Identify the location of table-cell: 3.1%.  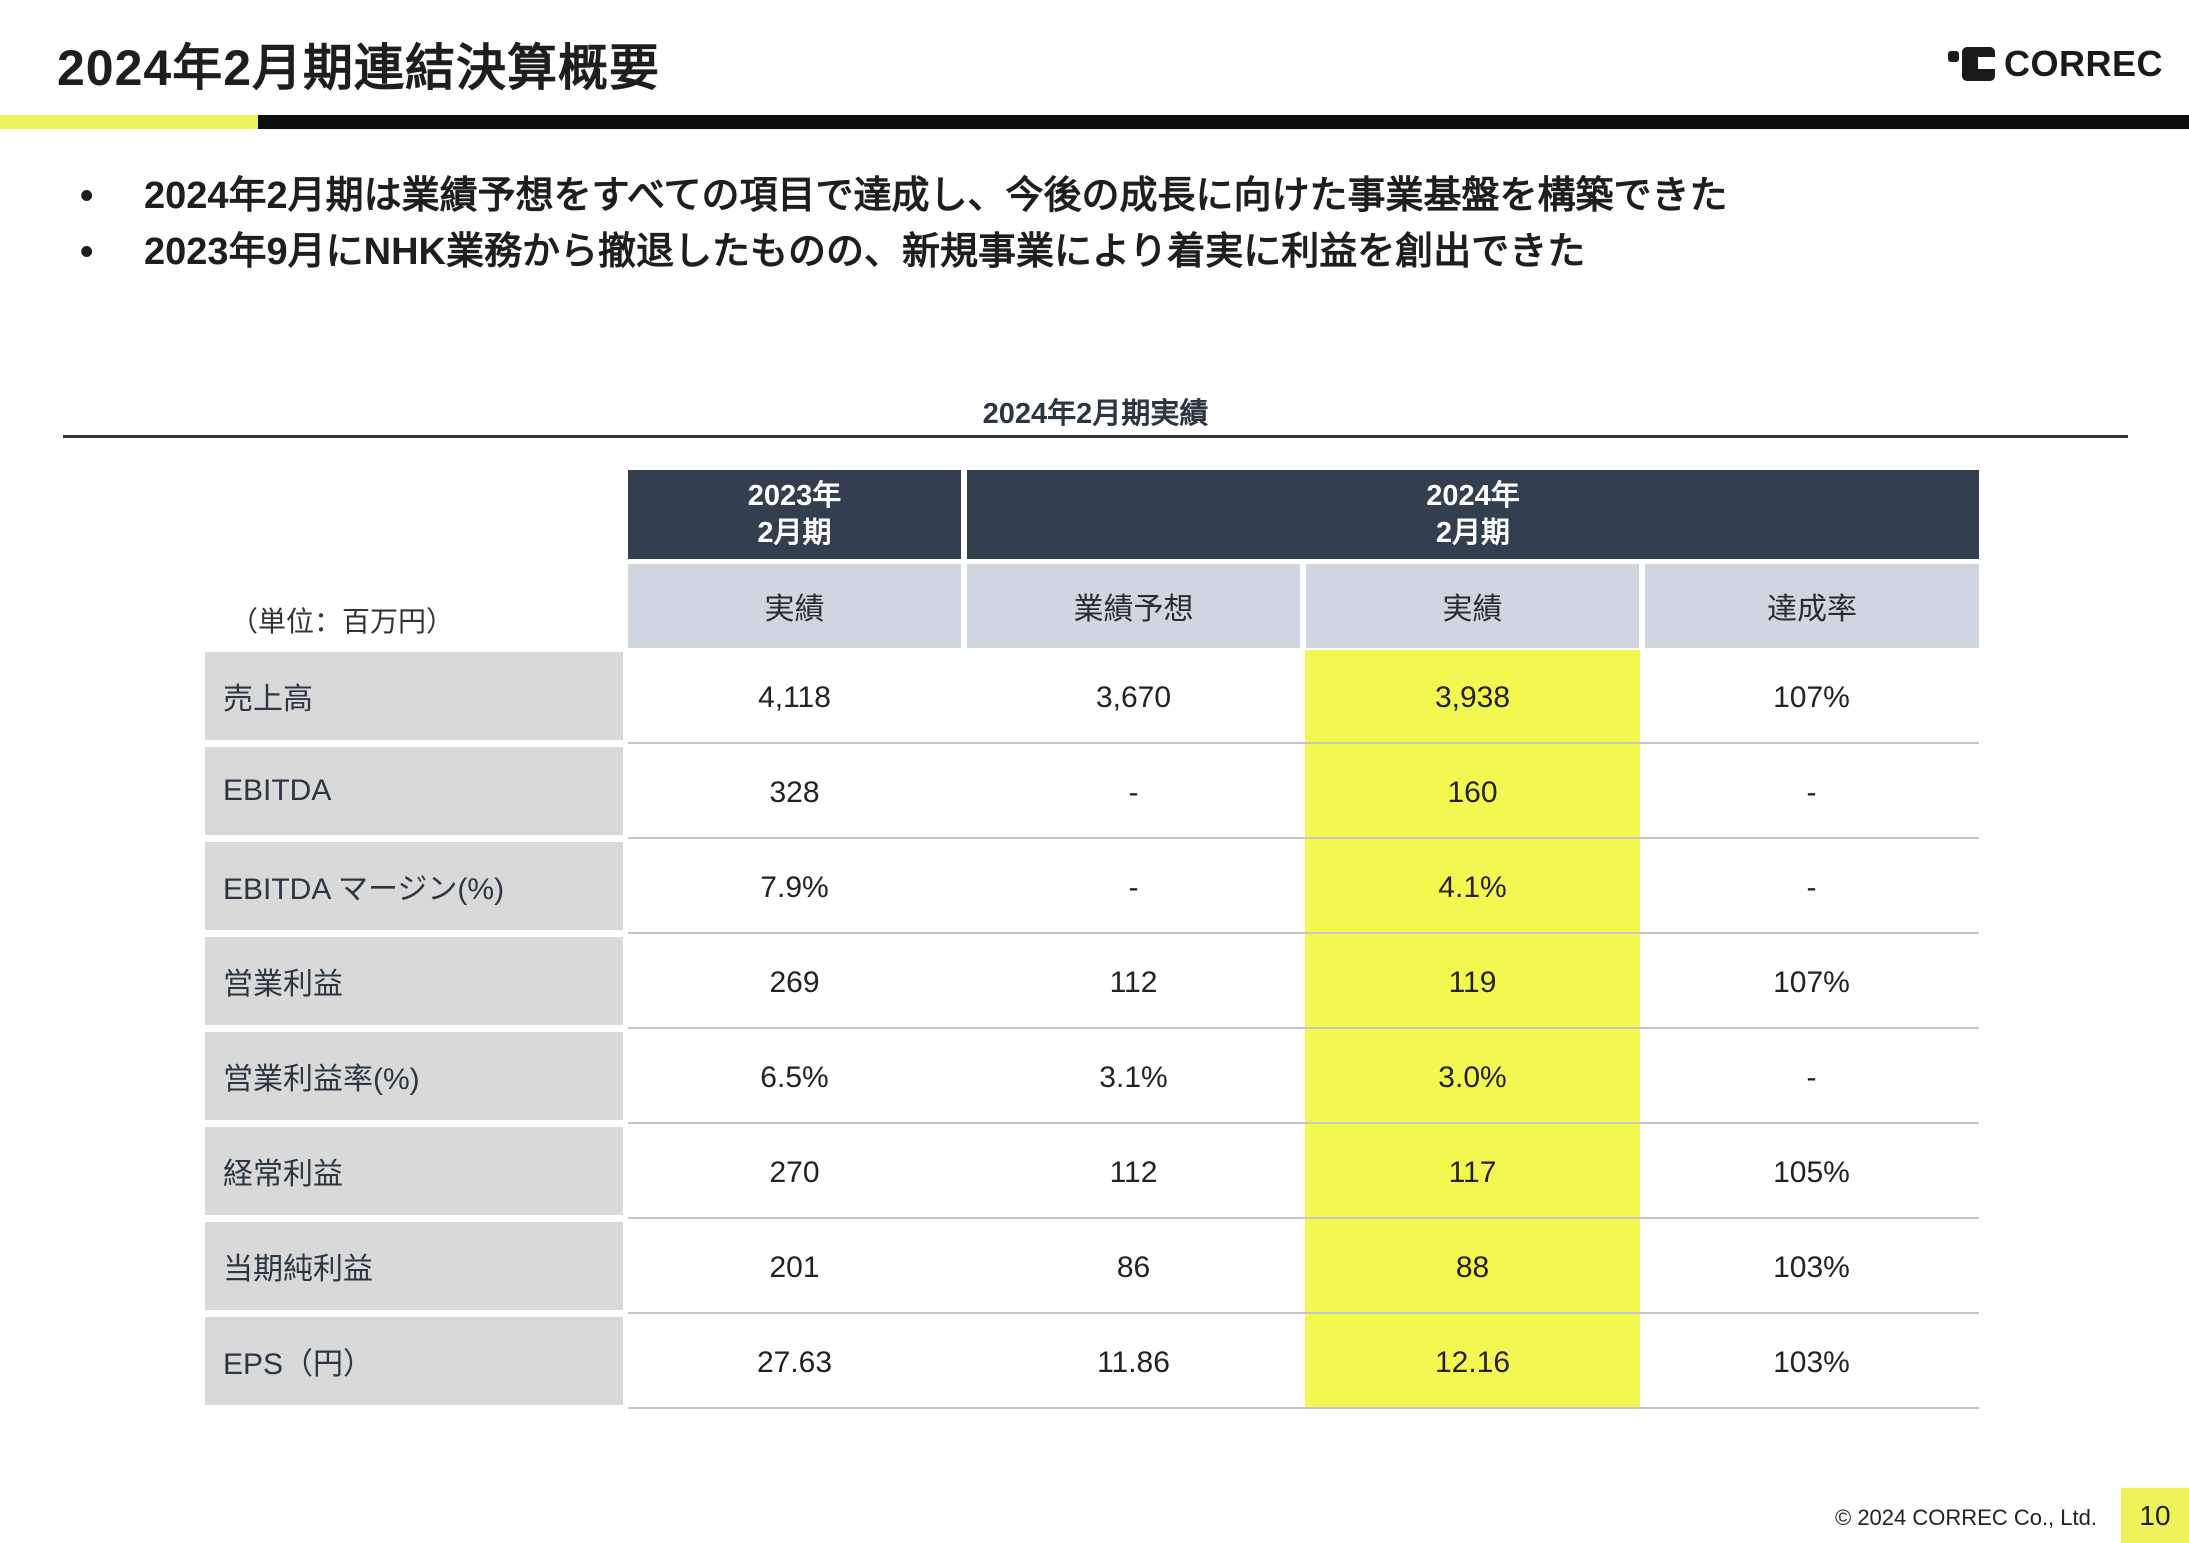
(1133, 1077).